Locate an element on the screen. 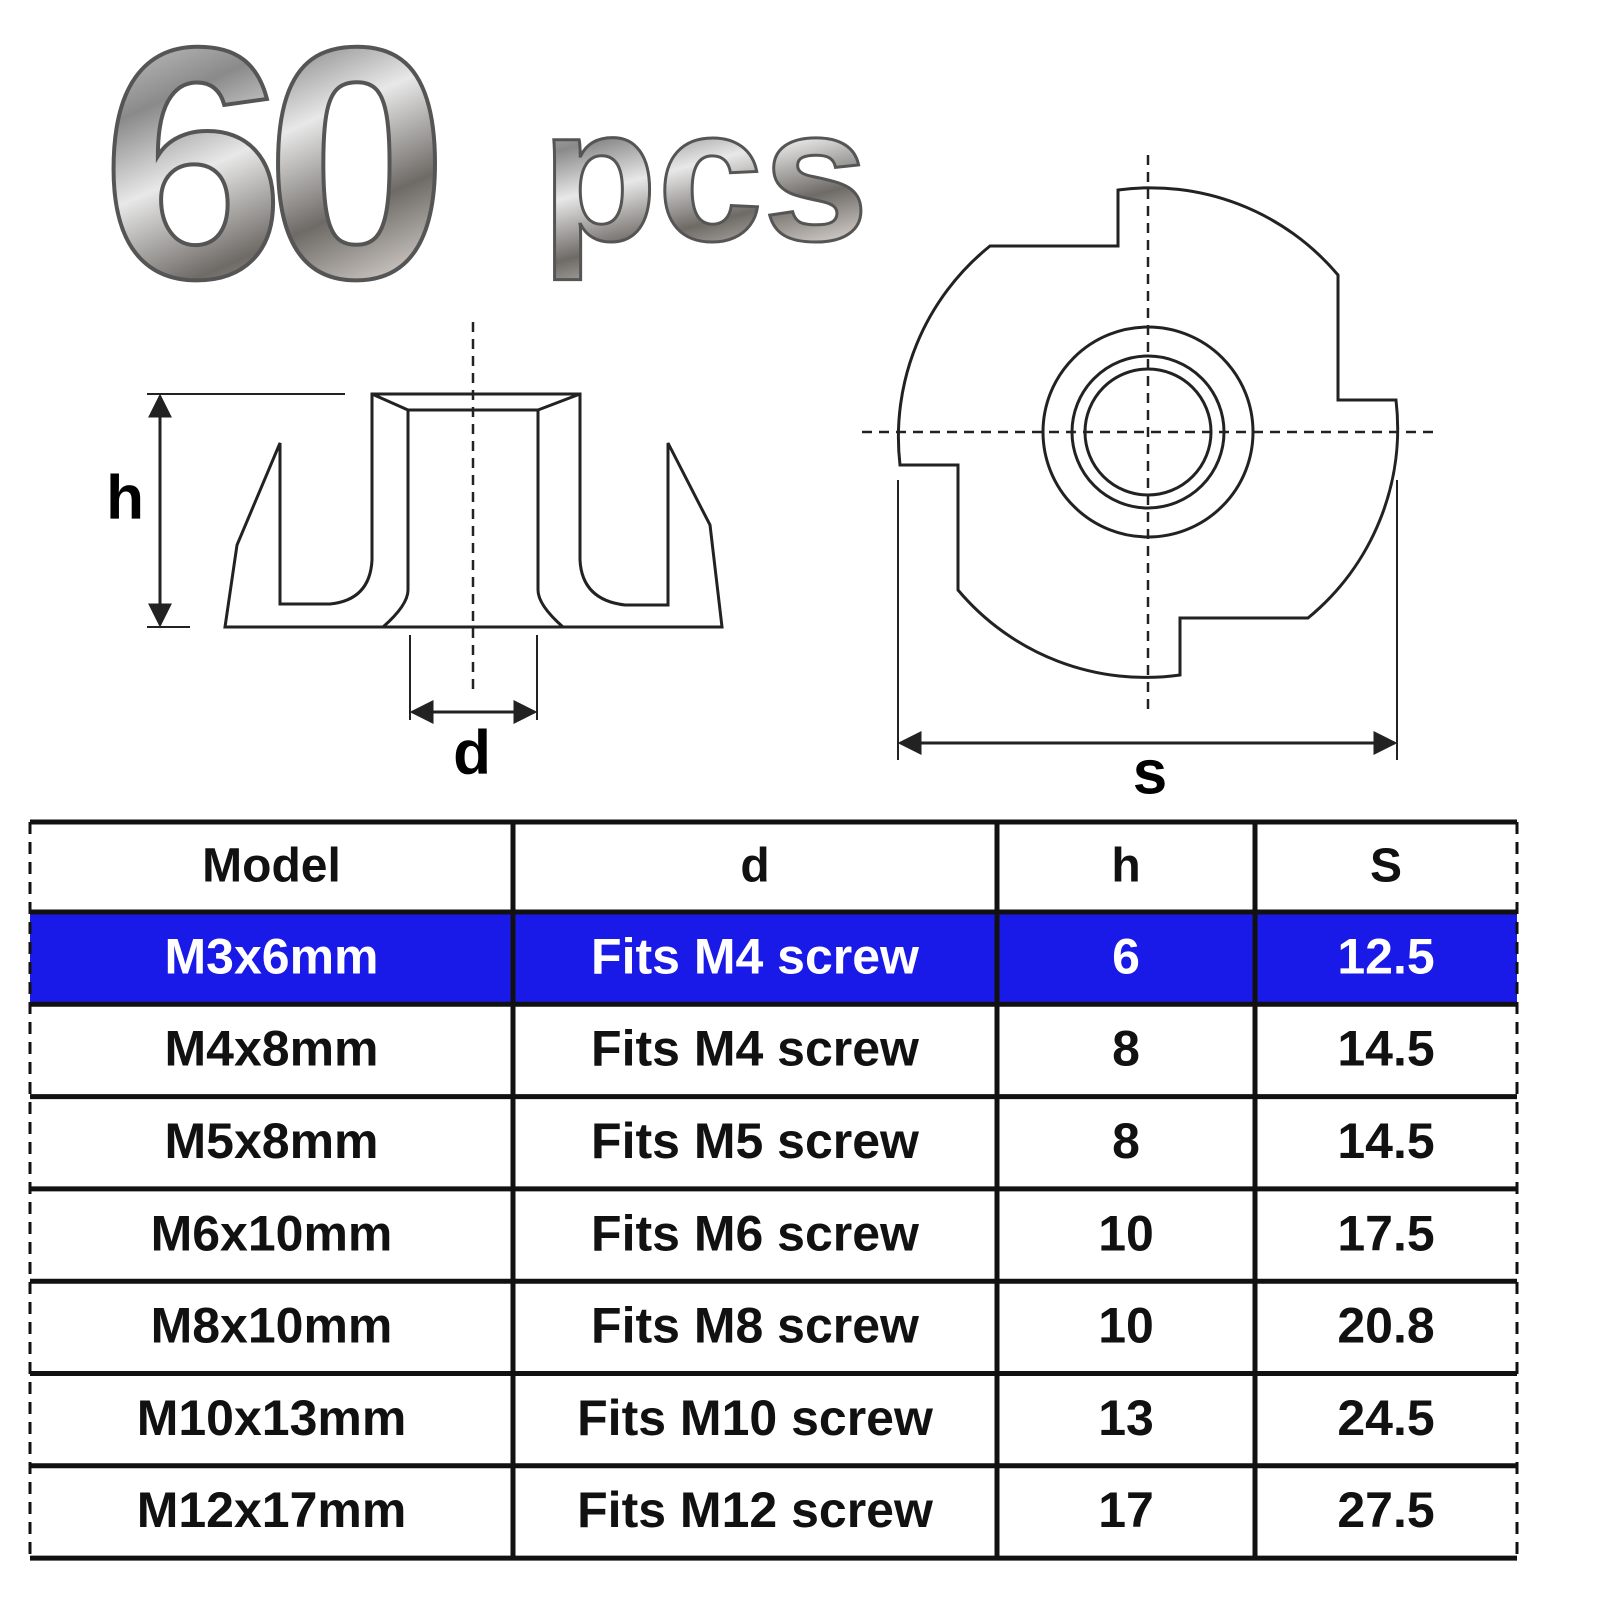  cell: 27.5 is located at coordinates (1385, 1510).